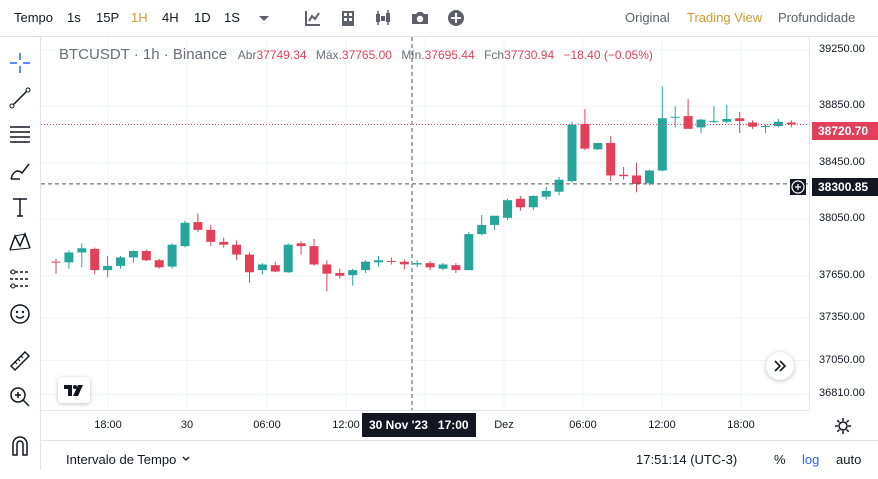 The width and height of the screenshot is (878, 479). I want to click on price-tick-label: 38050.00, so click(842, 218).